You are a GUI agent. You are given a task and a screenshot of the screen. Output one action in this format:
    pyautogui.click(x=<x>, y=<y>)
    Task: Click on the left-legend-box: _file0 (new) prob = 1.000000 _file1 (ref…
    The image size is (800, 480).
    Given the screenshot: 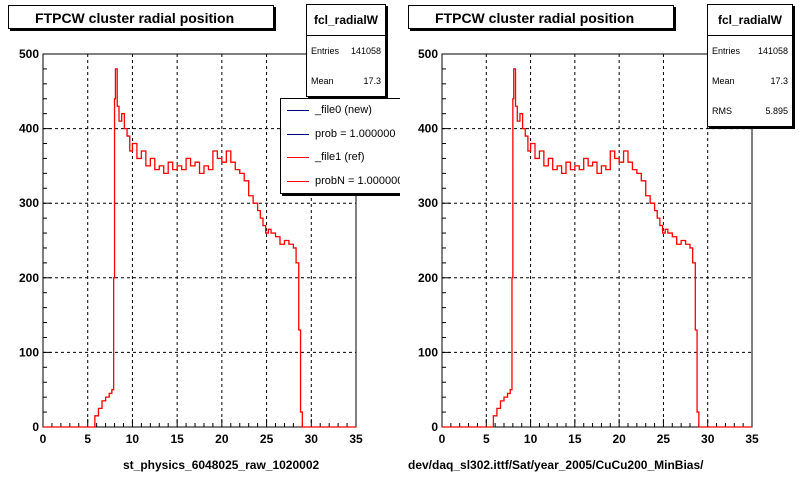 What is the action you would take?
    pyautogui.click(x=340, y=146)
    